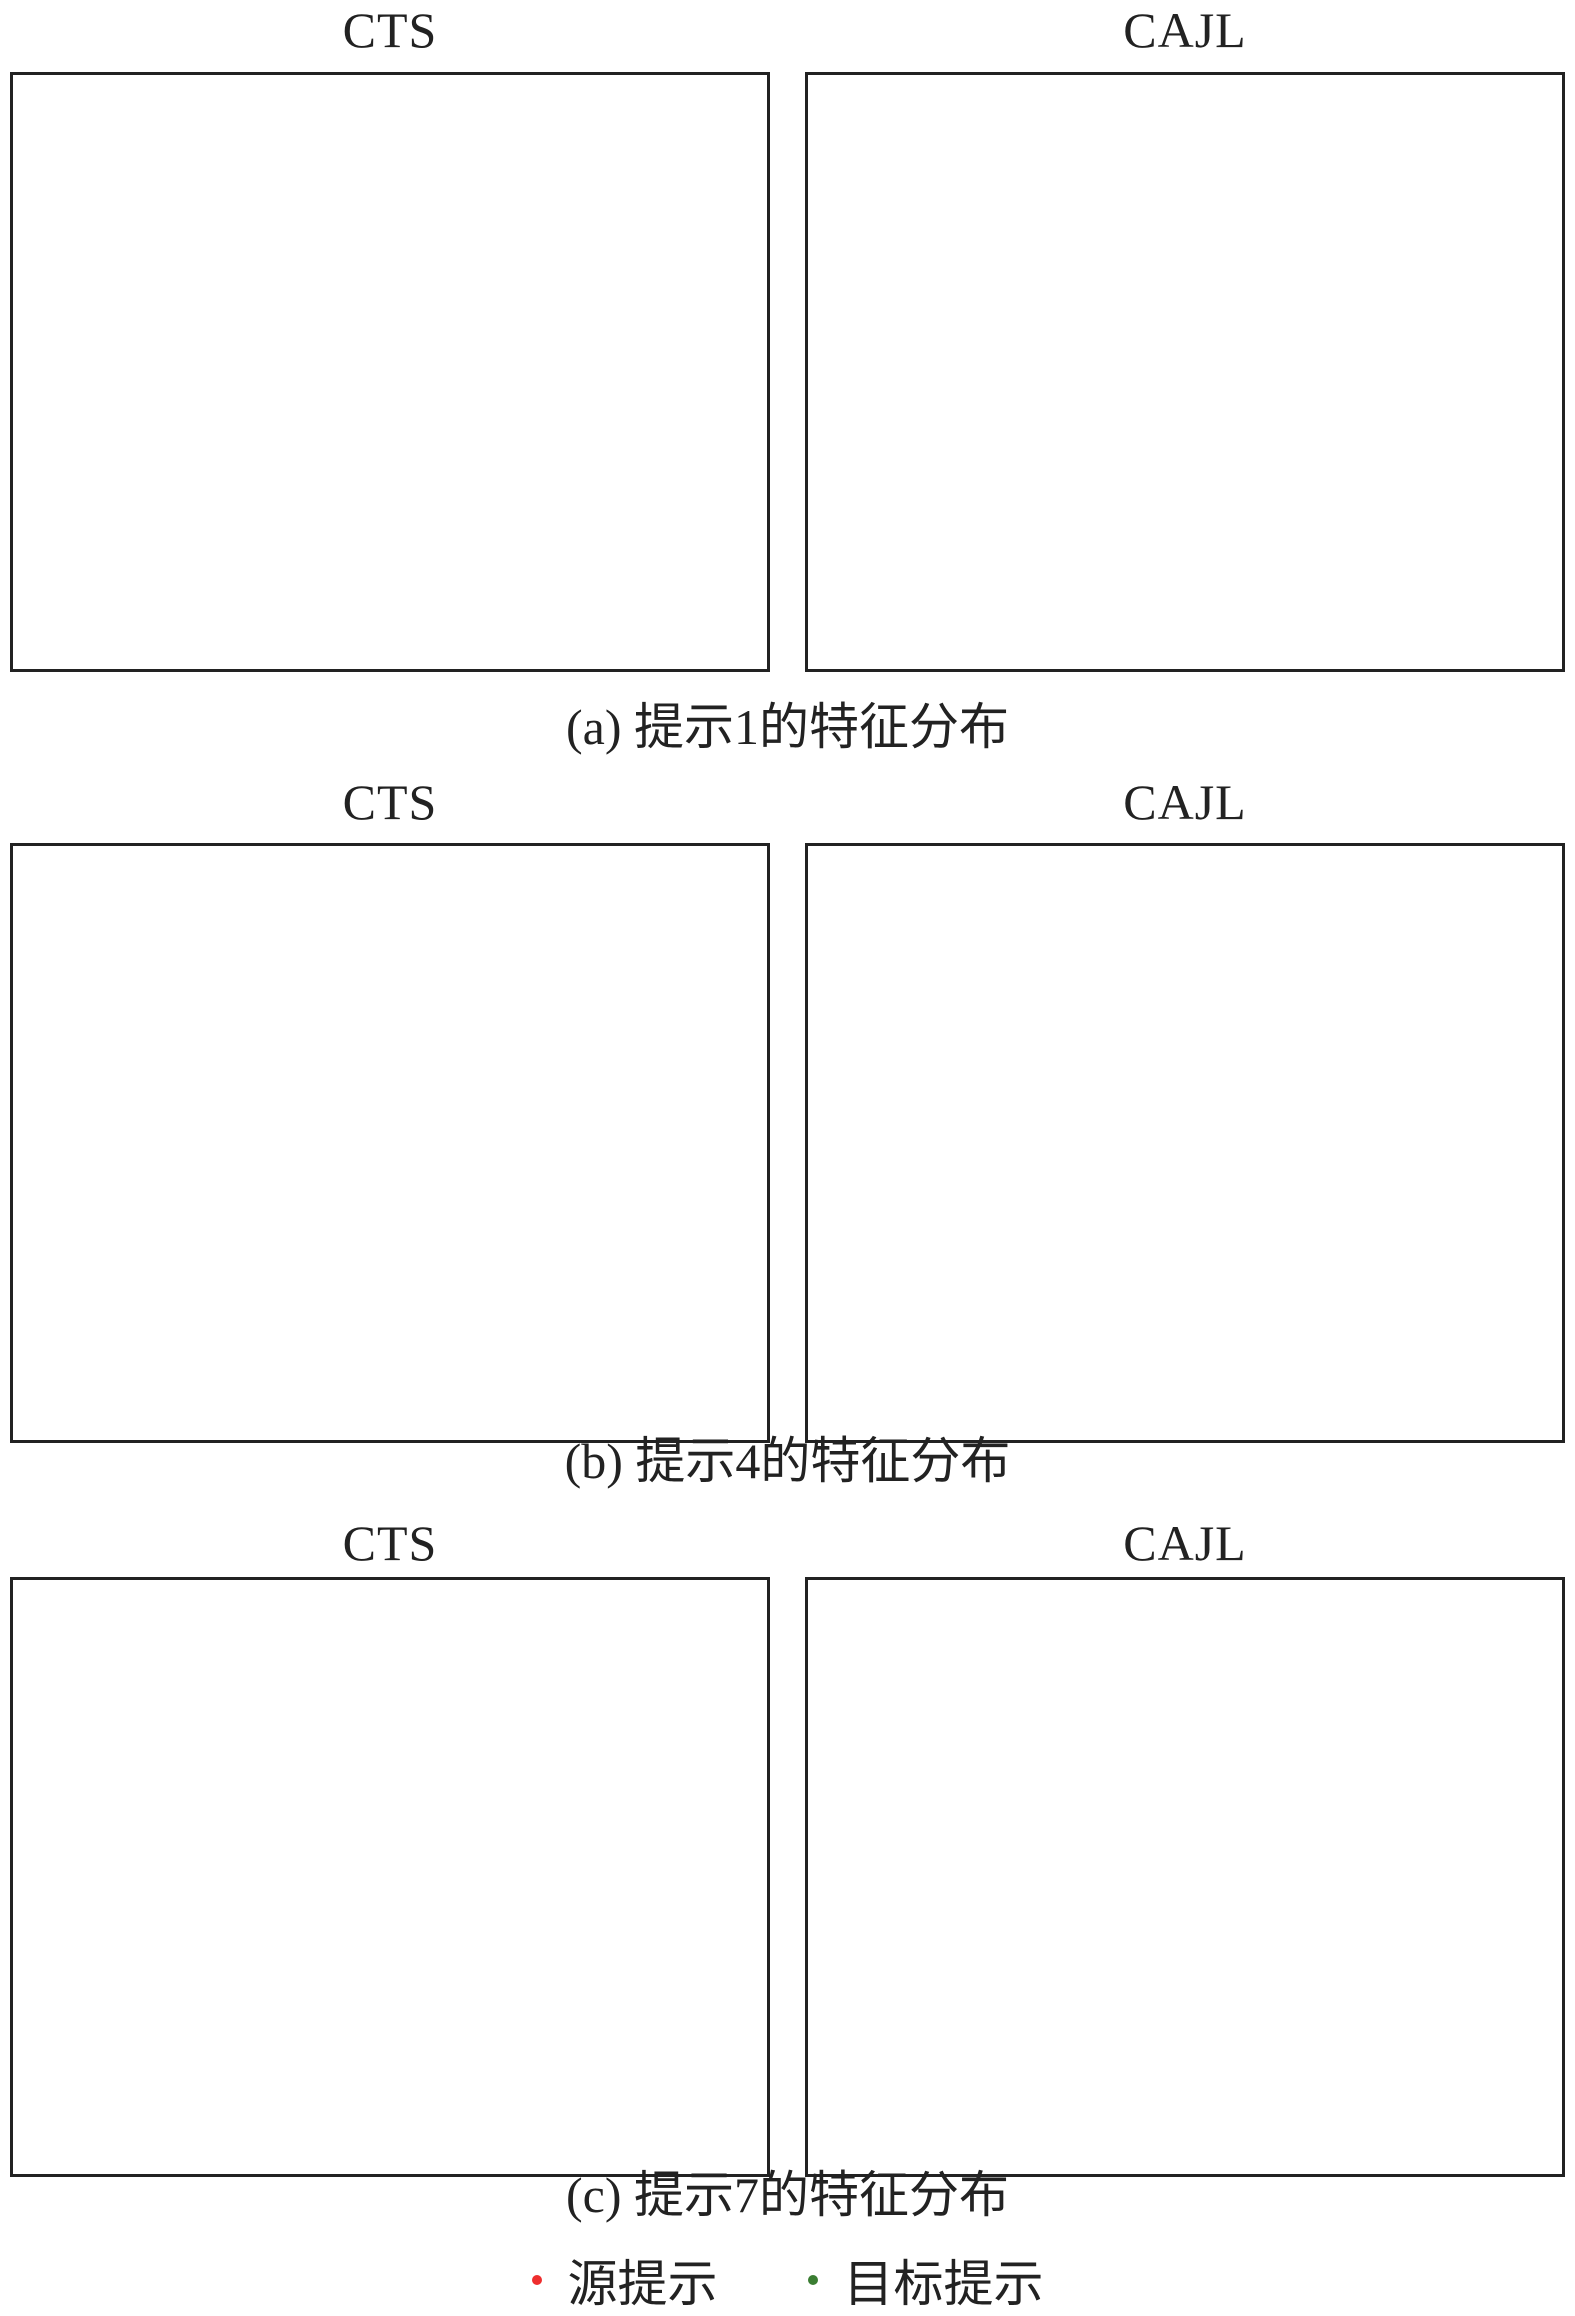 The image size is (1575, 2316). What do you see at coordinates (536, 2280) in the screenshot?
I see `red-dot-icon` at bounding box center [536, 2280].